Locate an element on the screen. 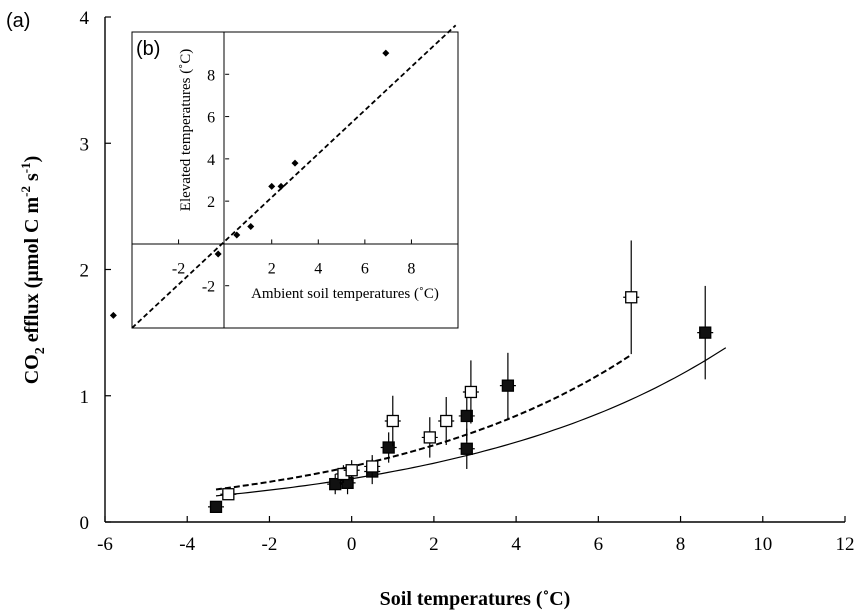  main-x-axis-title: Soil temperatures (˚C) is located at coordinates (475, 599).